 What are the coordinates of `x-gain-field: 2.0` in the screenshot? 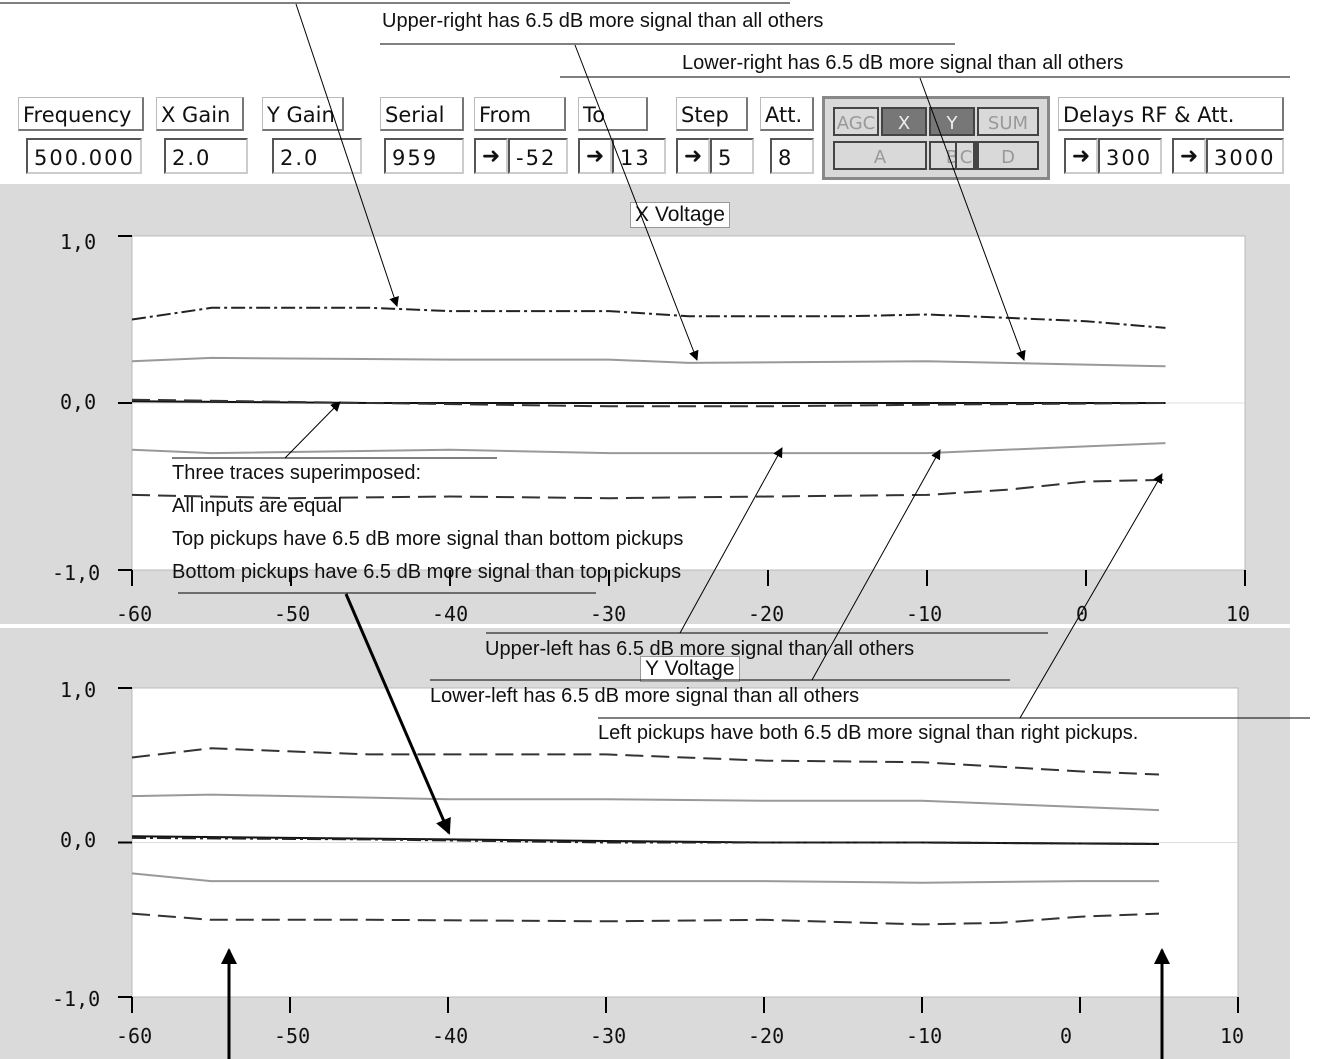 It's located at (206, 156).